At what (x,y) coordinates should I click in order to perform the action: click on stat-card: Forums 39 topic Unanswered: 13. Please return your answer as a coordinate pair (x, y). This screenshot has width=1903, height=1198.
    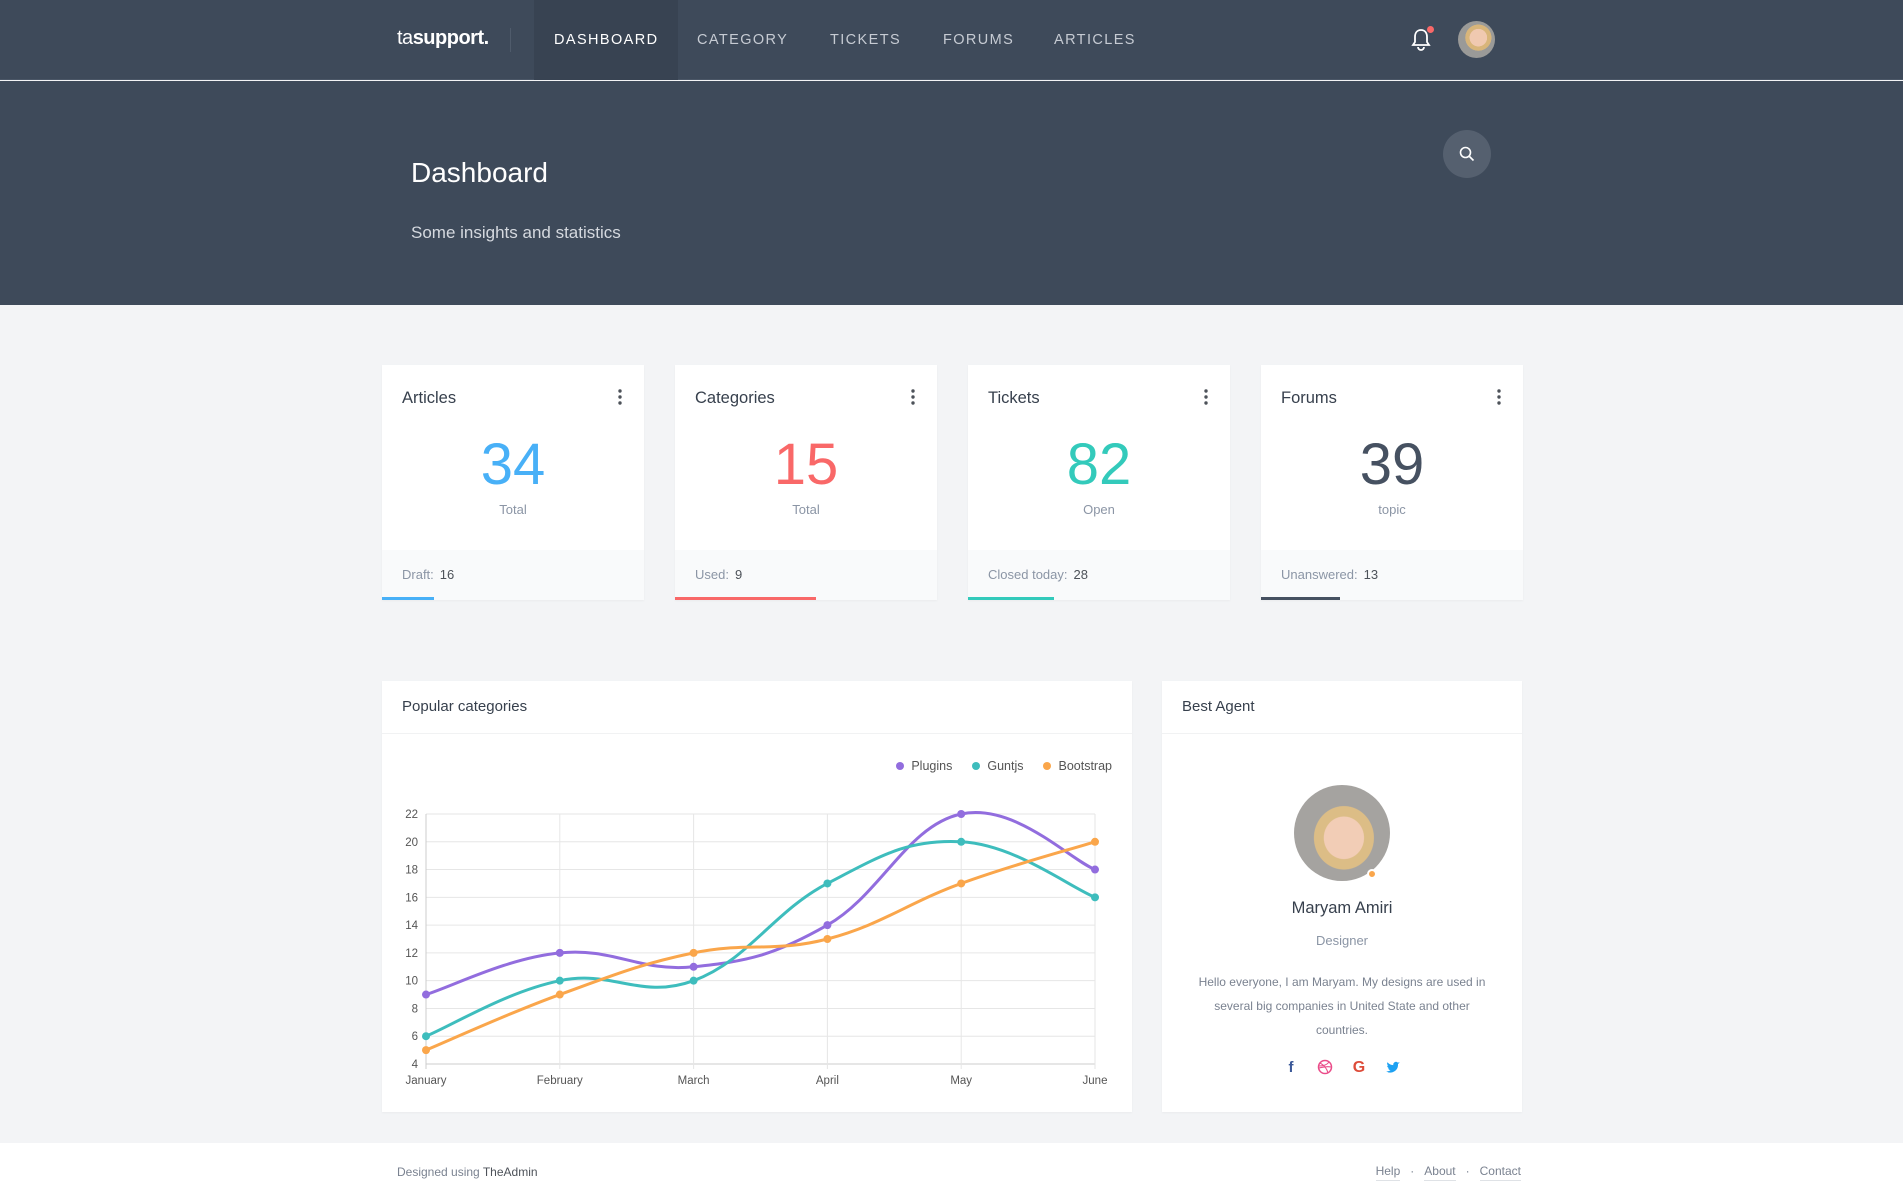
    Looking at the image, I should click on (1392, 482).